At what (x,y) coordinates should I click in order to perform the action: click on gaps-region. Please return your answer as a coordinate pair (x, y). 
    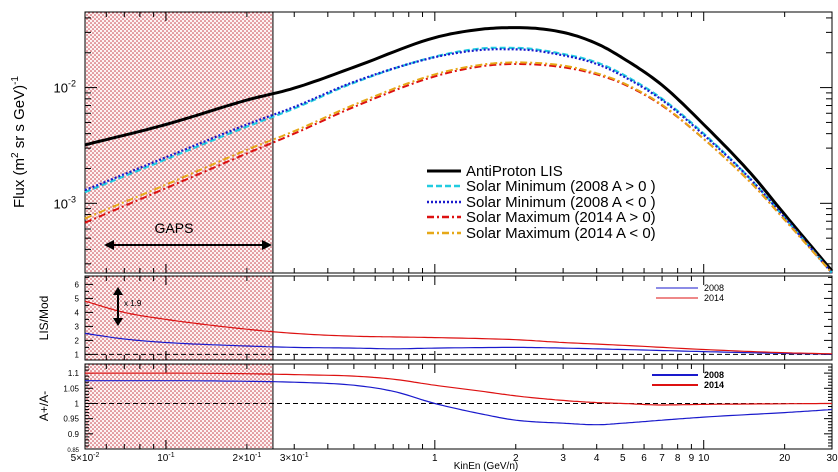
    Looking at the image, I should click on (179, 142).